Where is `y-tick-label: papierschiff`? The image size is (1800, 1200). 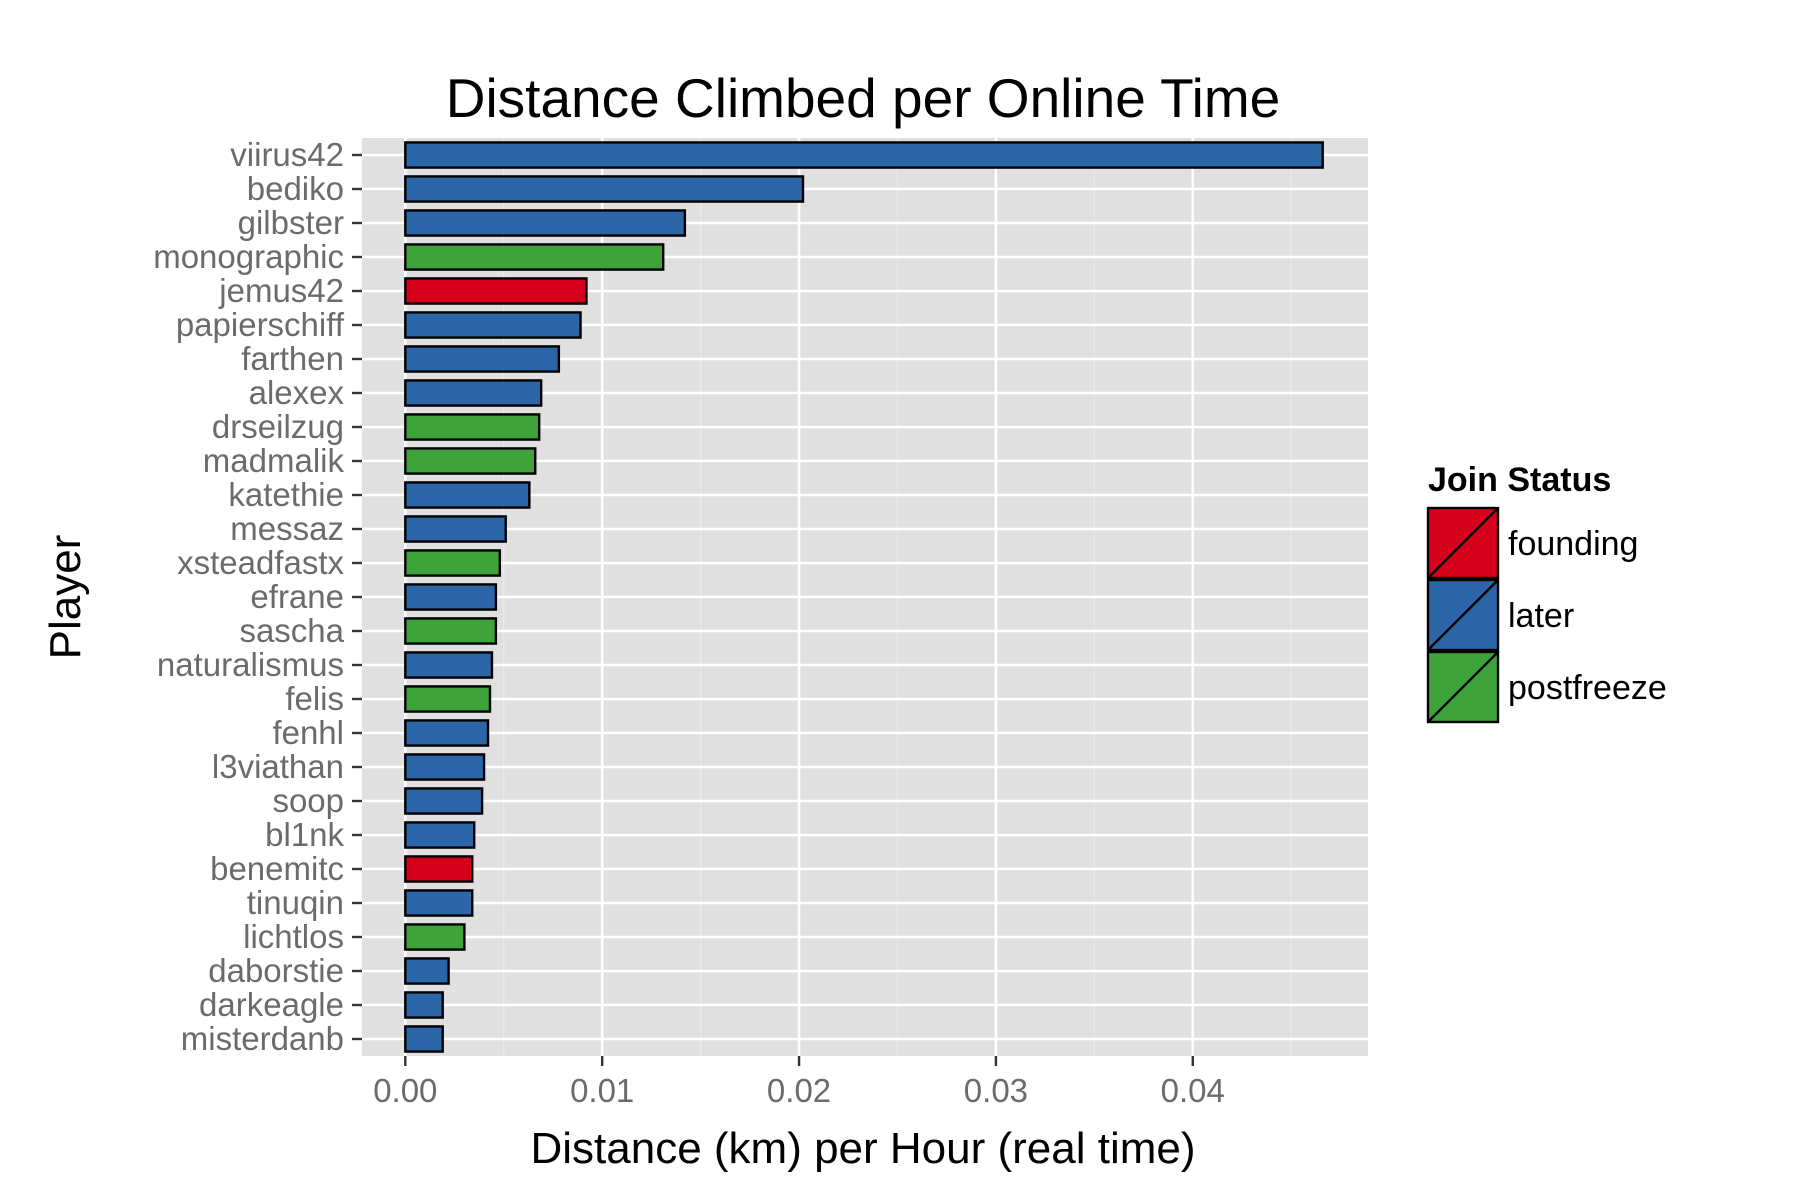 y-tick-label: papierschiff is located at coordinates (260, 324).